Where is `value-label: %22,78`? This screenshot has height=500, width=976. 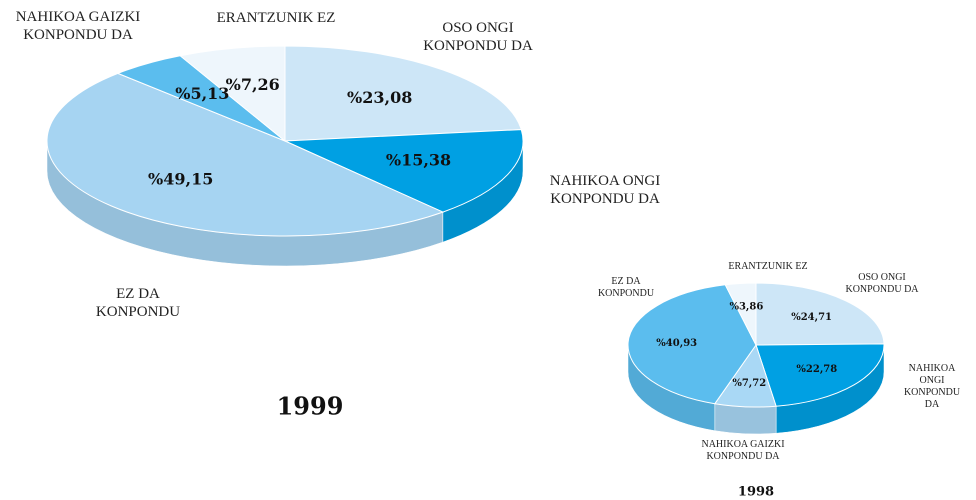
value-label: %22,78 is located at coordinates (816, 369).